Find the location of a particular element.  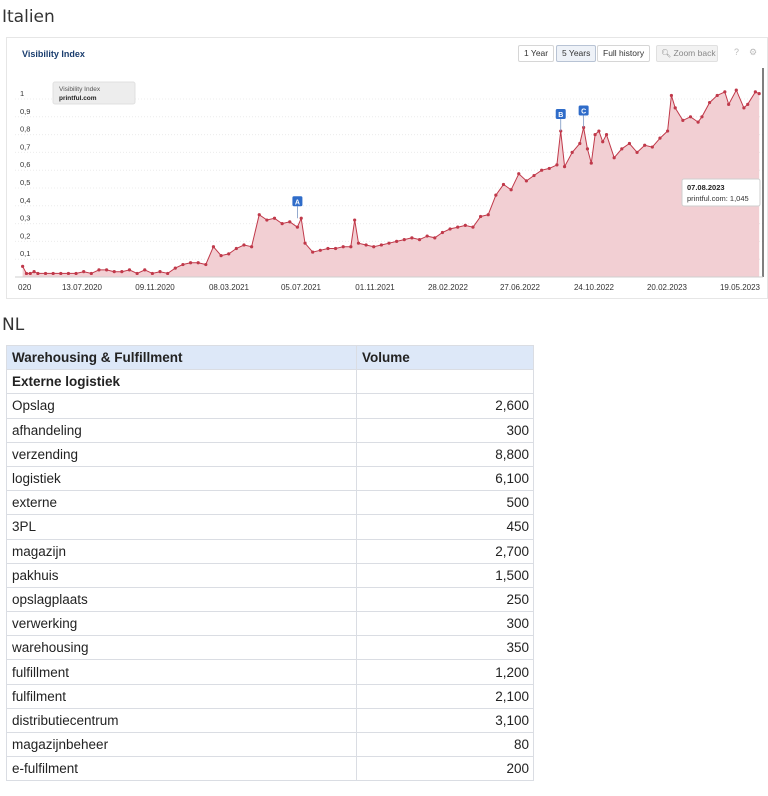

y-tick-label: 1 is located at coordinates (22, 93).